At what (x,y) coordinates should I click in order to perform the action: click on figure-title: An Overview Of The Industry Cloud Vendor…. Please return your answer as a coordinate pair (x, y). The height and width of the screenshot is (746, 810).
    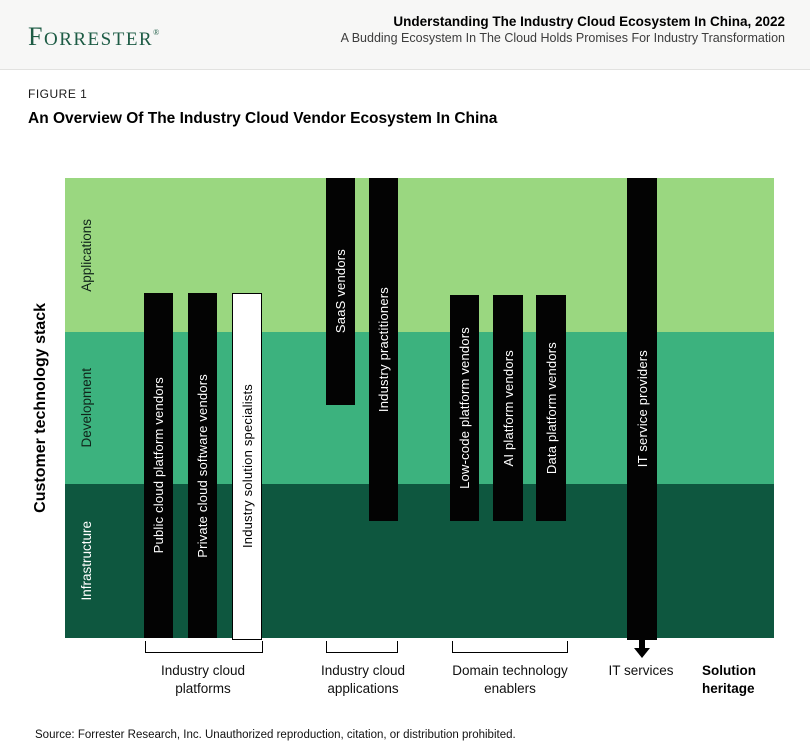
    Looking at the image, I should click on (263, 118).